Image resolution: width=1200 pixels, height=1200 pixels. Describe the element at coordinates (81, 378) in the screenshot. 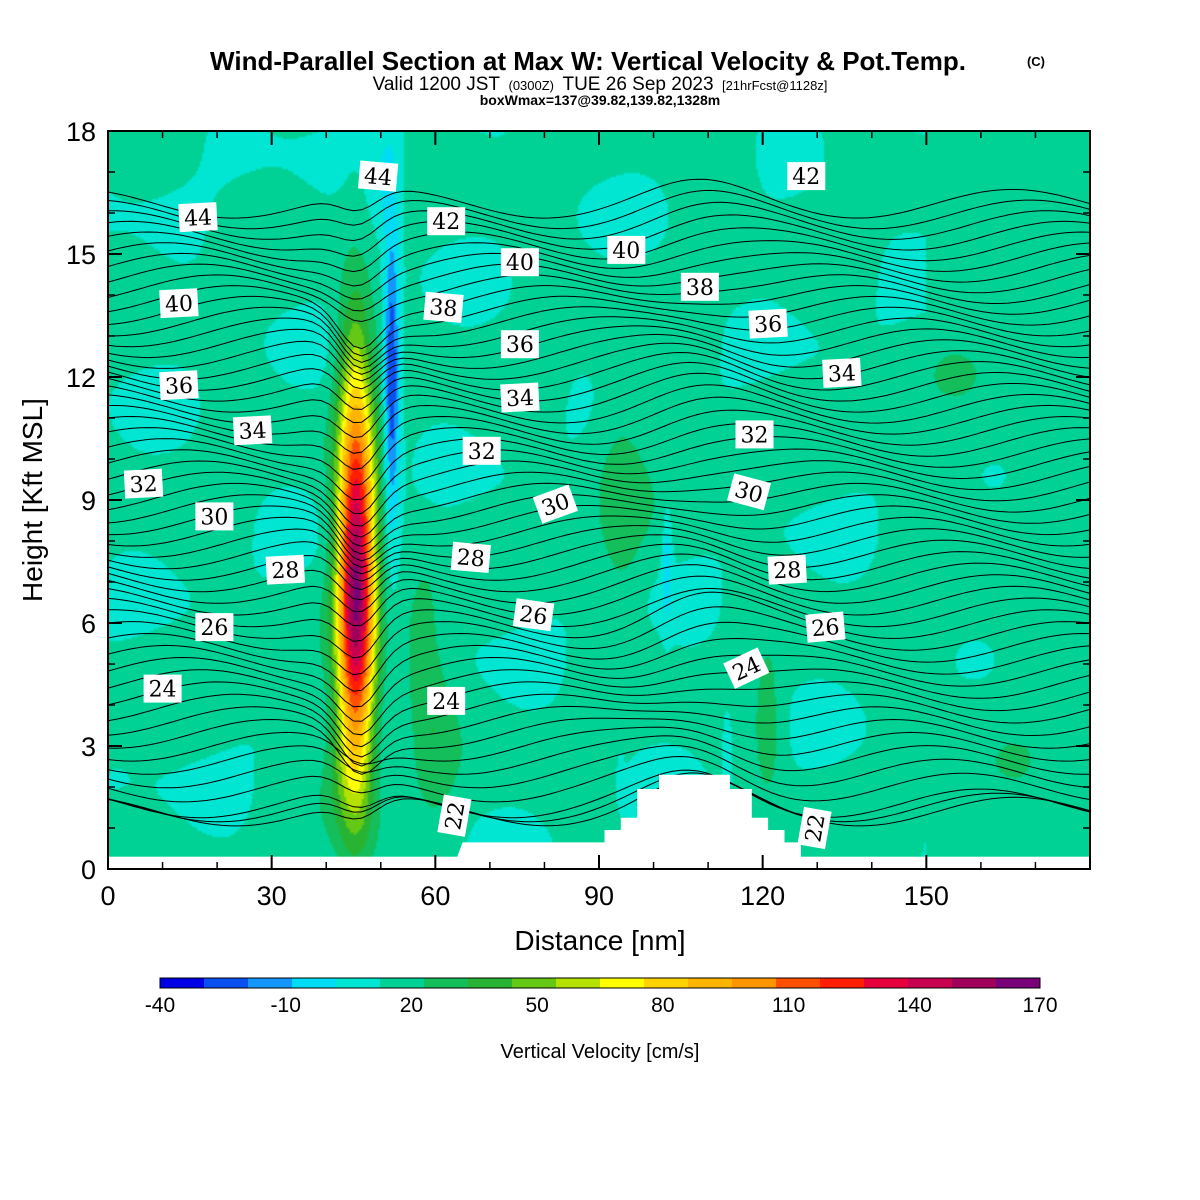

I see `y-tick-label: 12` at that location.